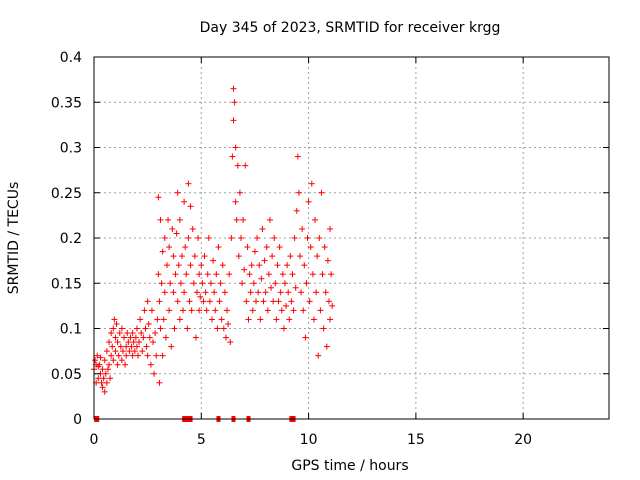 The image size is (640, 480). What do you see at coordinates (71, 239) in the screenshot?
I see `y-tick-label: 0.2` at bounding box center [71, 239].